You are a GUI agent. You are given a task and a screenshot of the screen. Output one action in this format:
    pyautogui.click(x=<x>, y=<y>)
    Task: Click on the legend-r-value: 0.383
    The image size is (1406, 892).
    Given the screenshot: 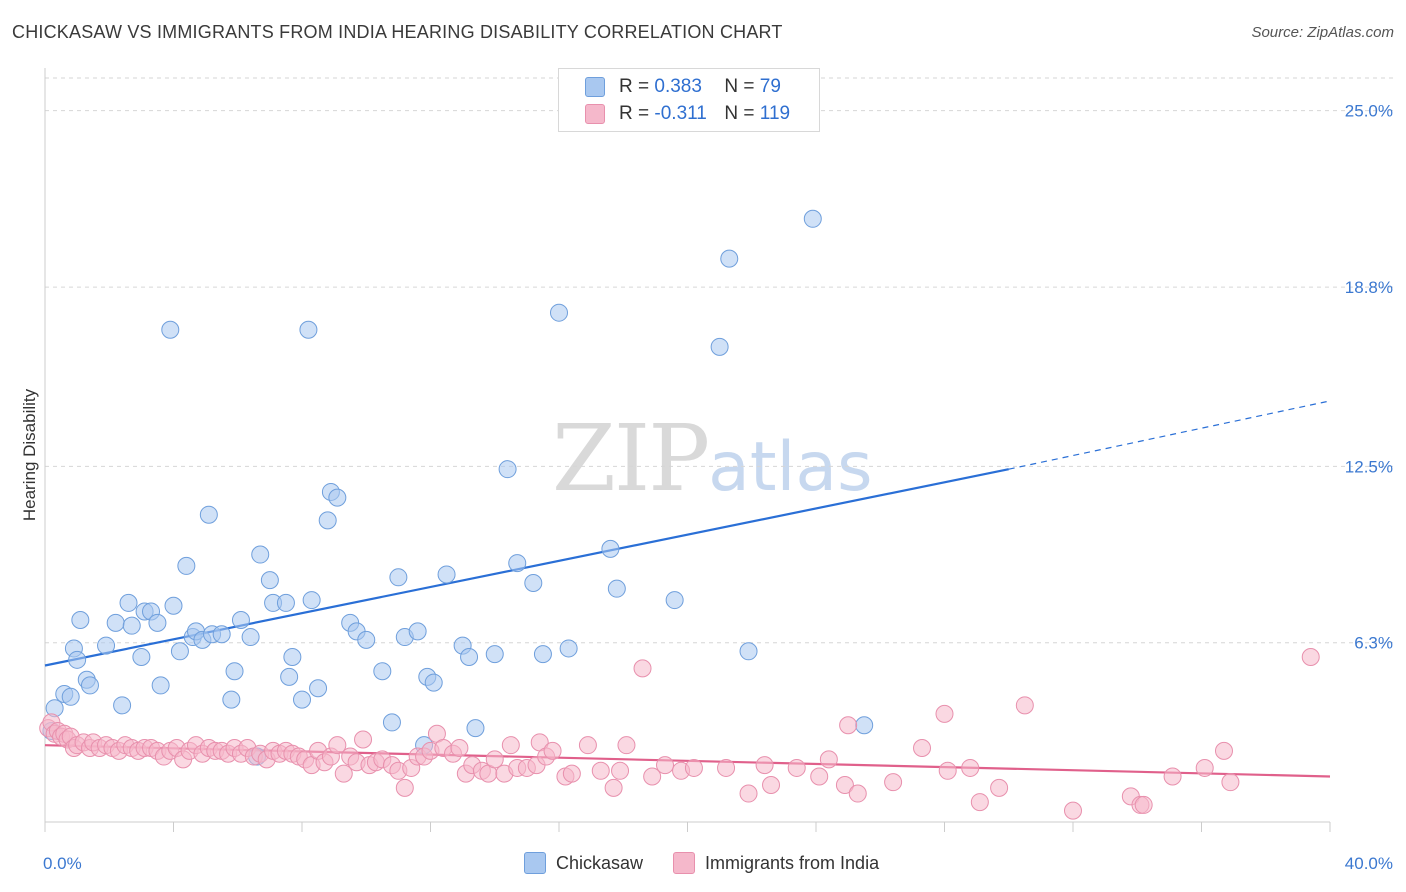 What is the action you would take?
    pyautogui.click(x=678, y=86)
    